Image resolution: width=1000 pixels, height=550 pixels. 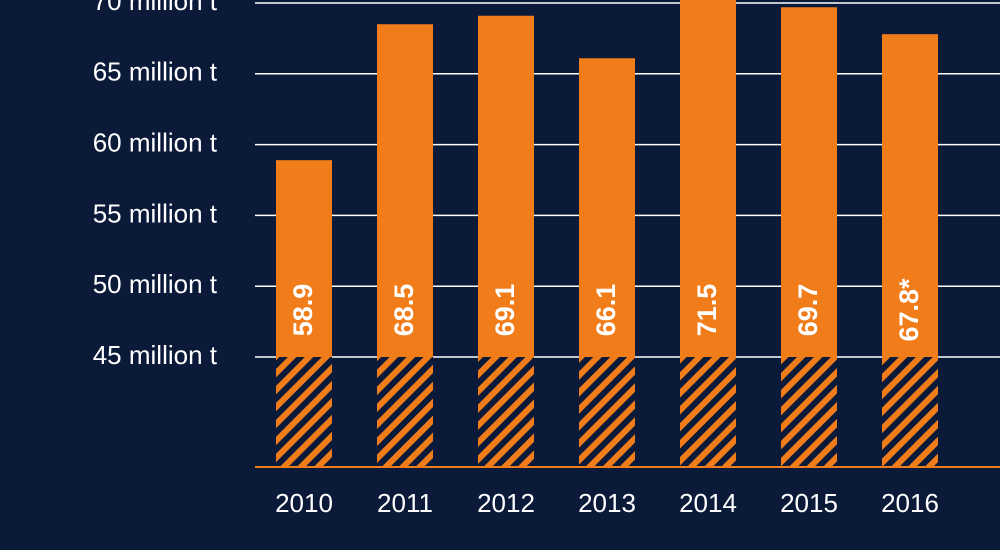 I want to click on x-tick-label: 2012, so click(x=506, y=503).